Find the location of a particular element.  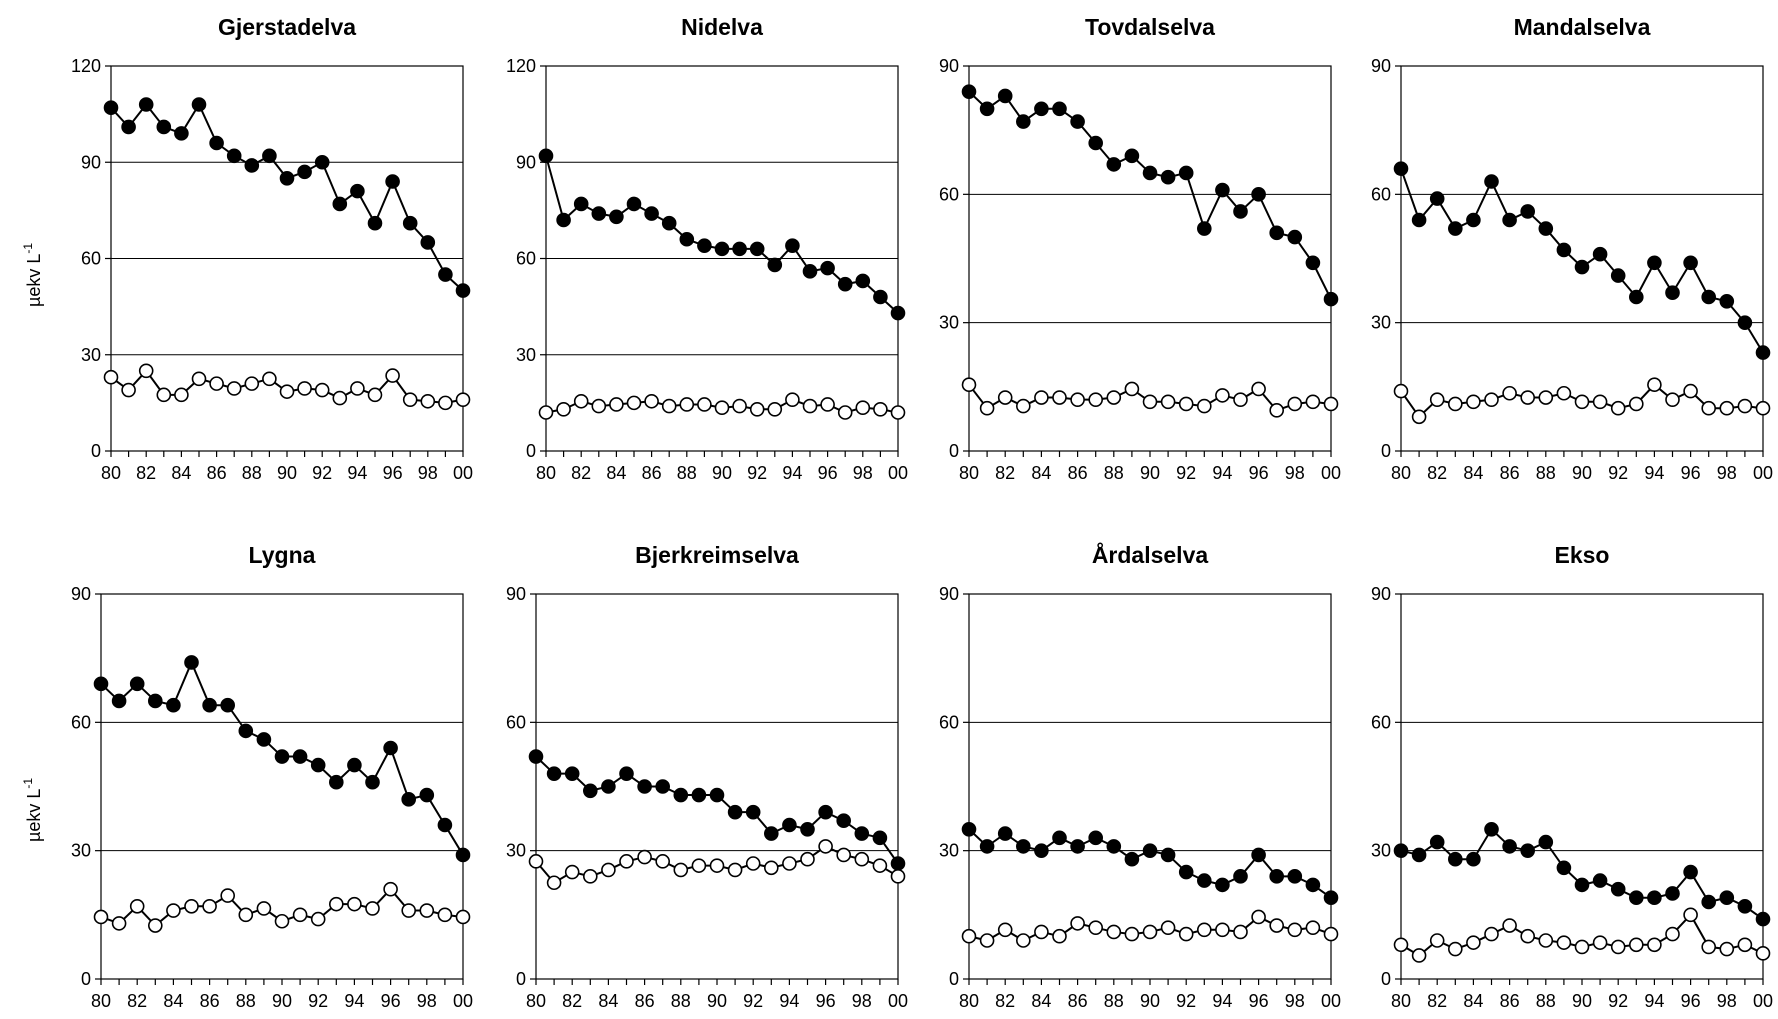

x-tick-label: 94 is located at coordinates (1654, 473).